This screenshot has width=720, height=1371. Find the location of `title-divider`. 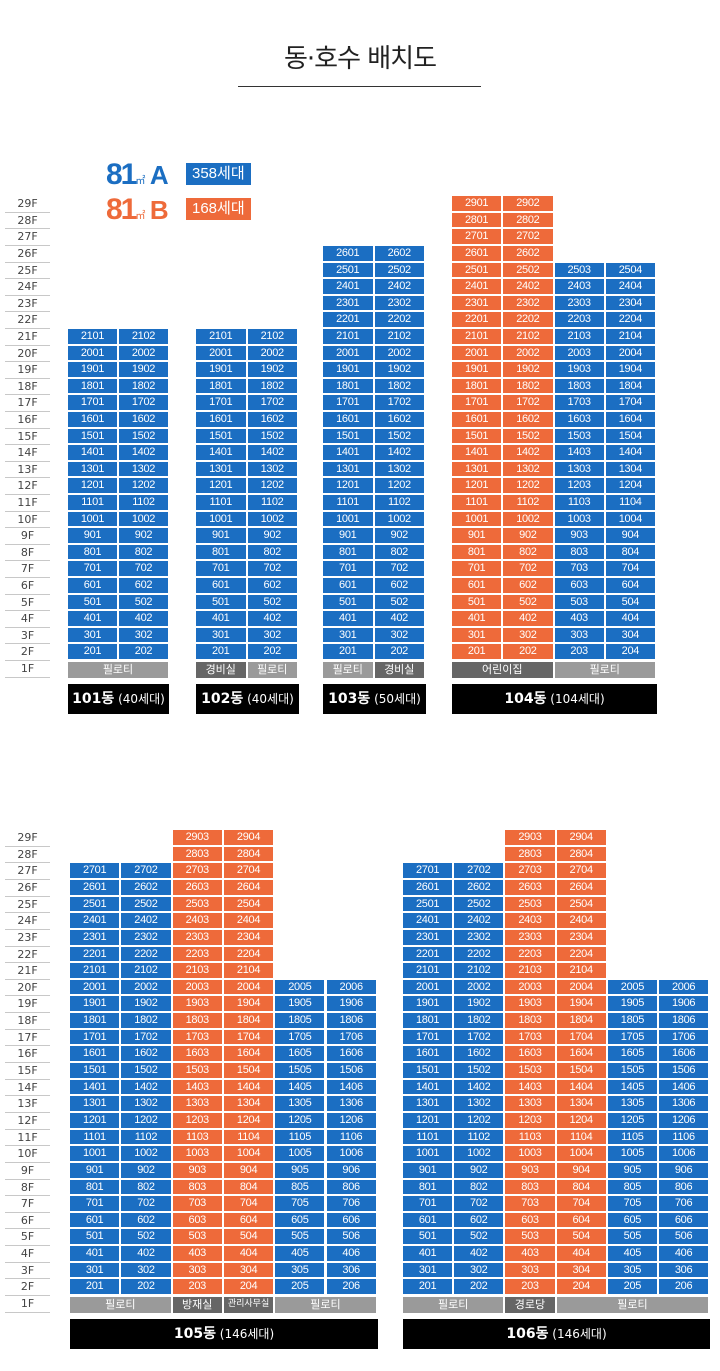

title-divider is located at coordinates (359, 86).